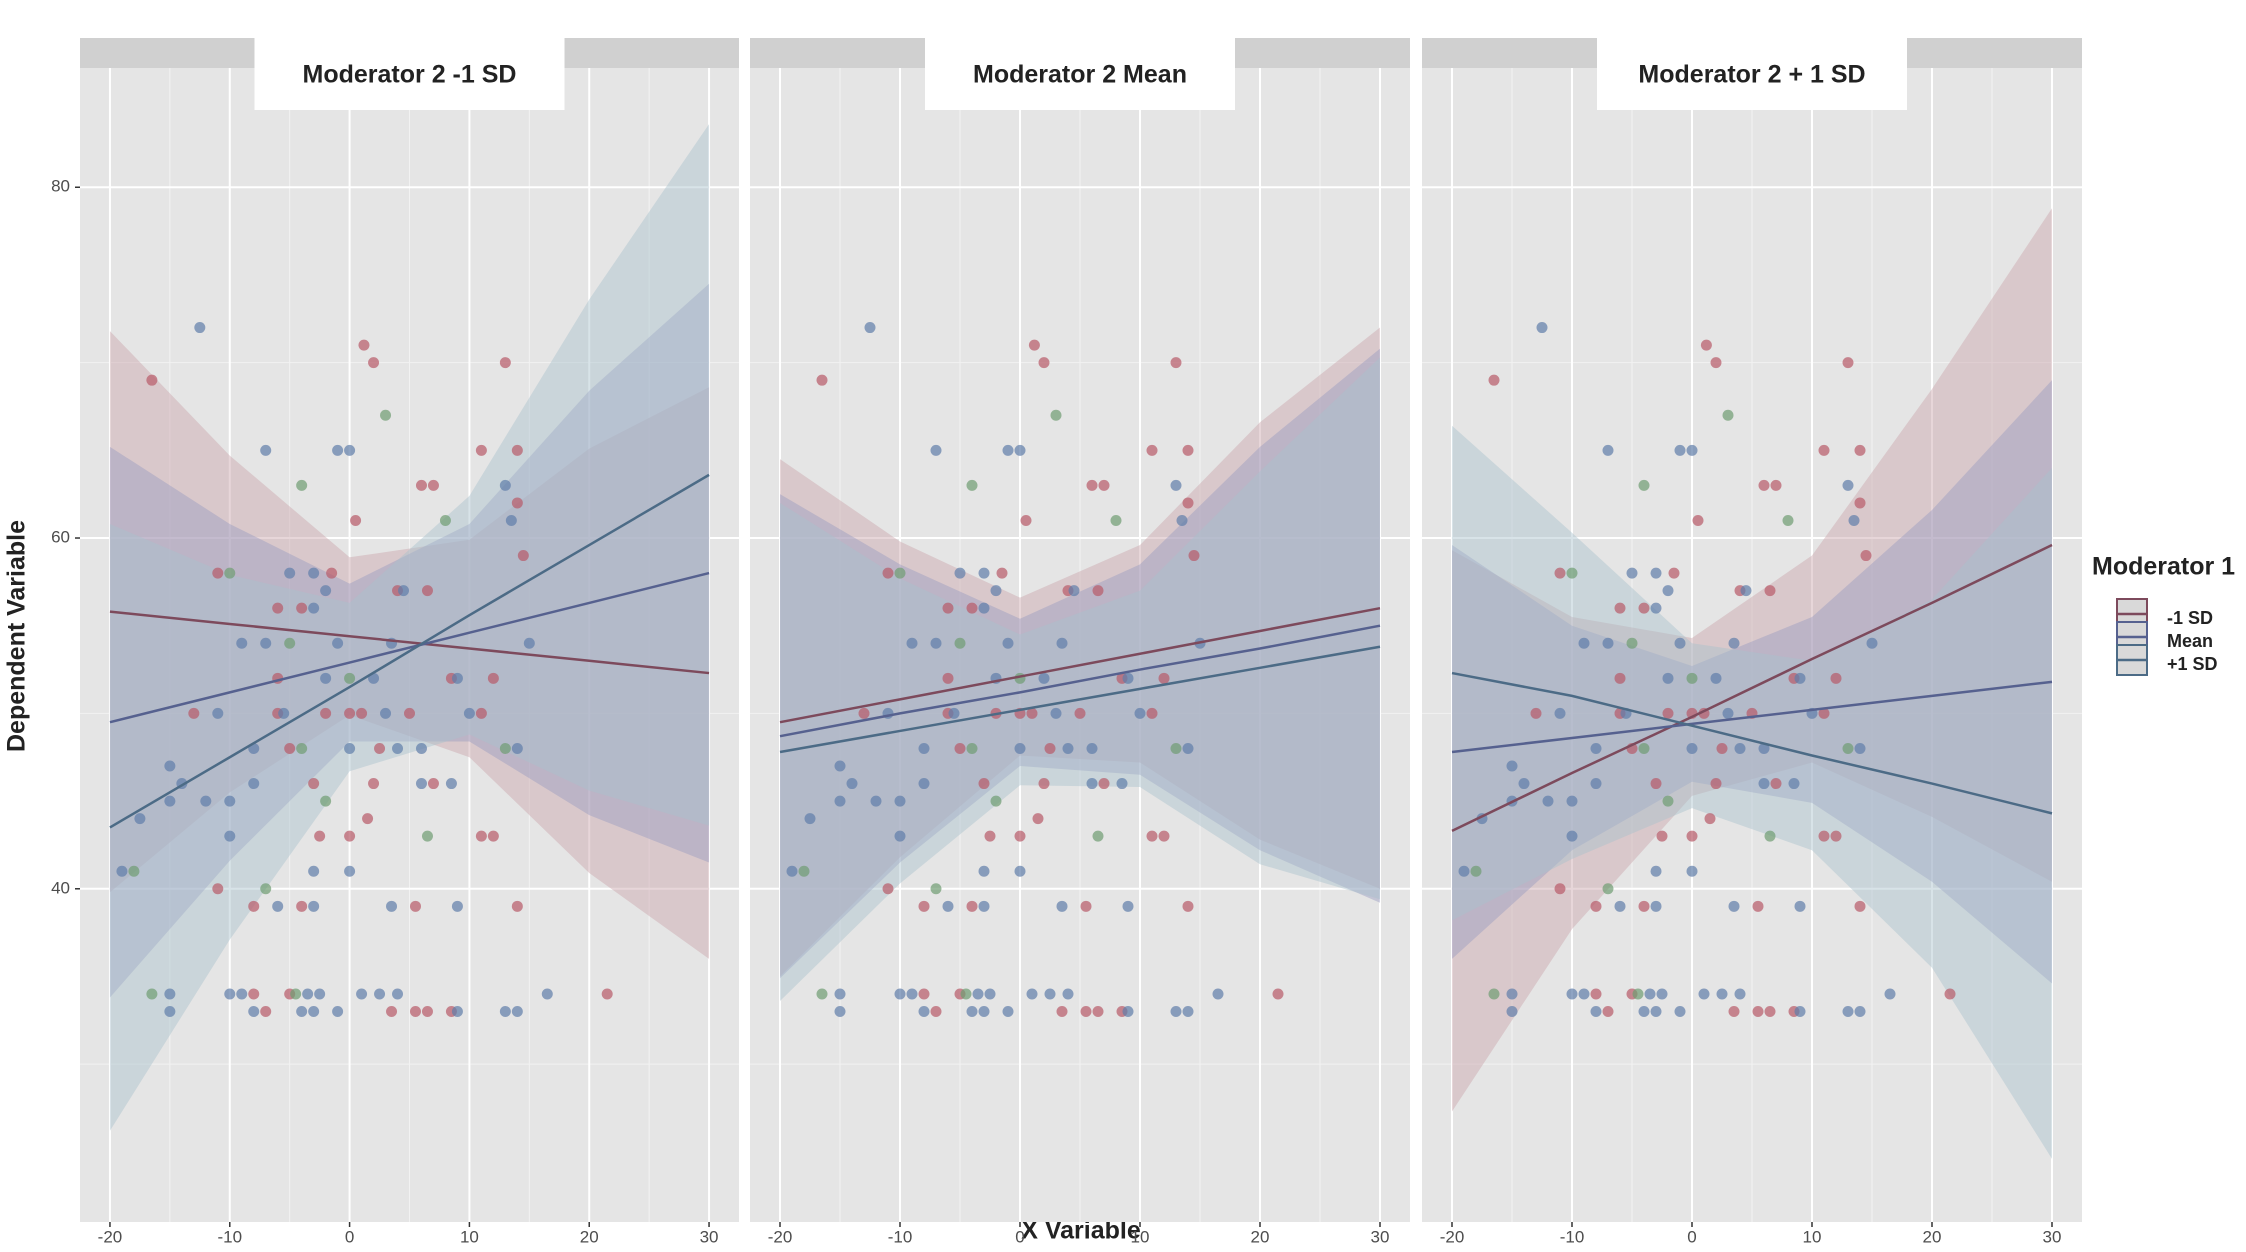 This screenshot has height=1252, width=2246. I want to click on legend-label: -1 SD, so click(2190, 618).